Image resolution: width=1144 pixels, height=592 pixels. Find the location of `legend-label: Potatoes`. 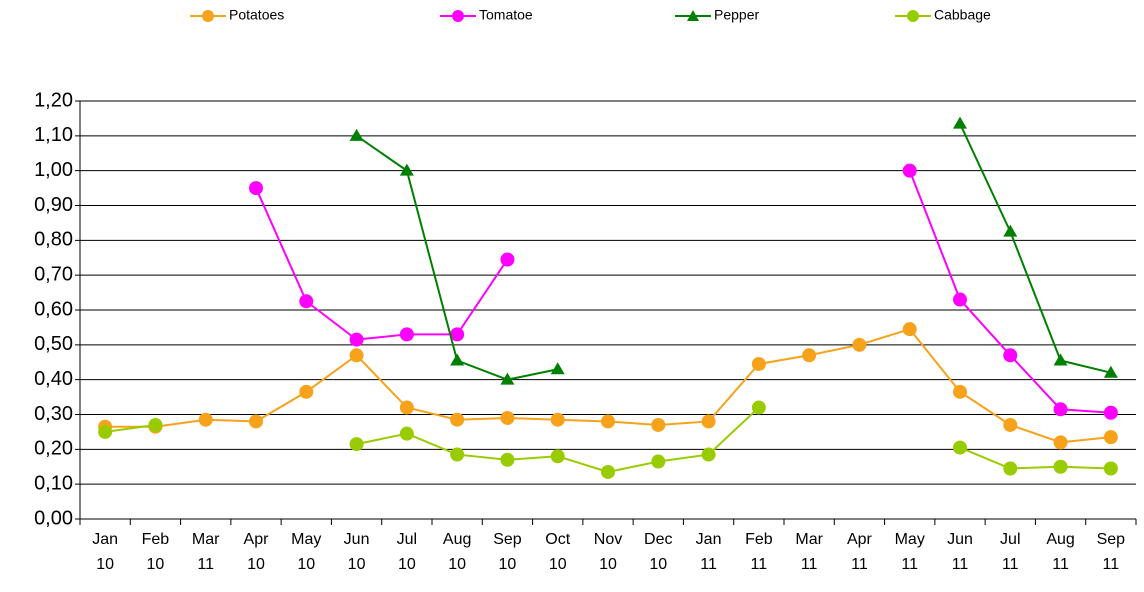

legend-label: Potatoes is located at coordinates (256, 15).